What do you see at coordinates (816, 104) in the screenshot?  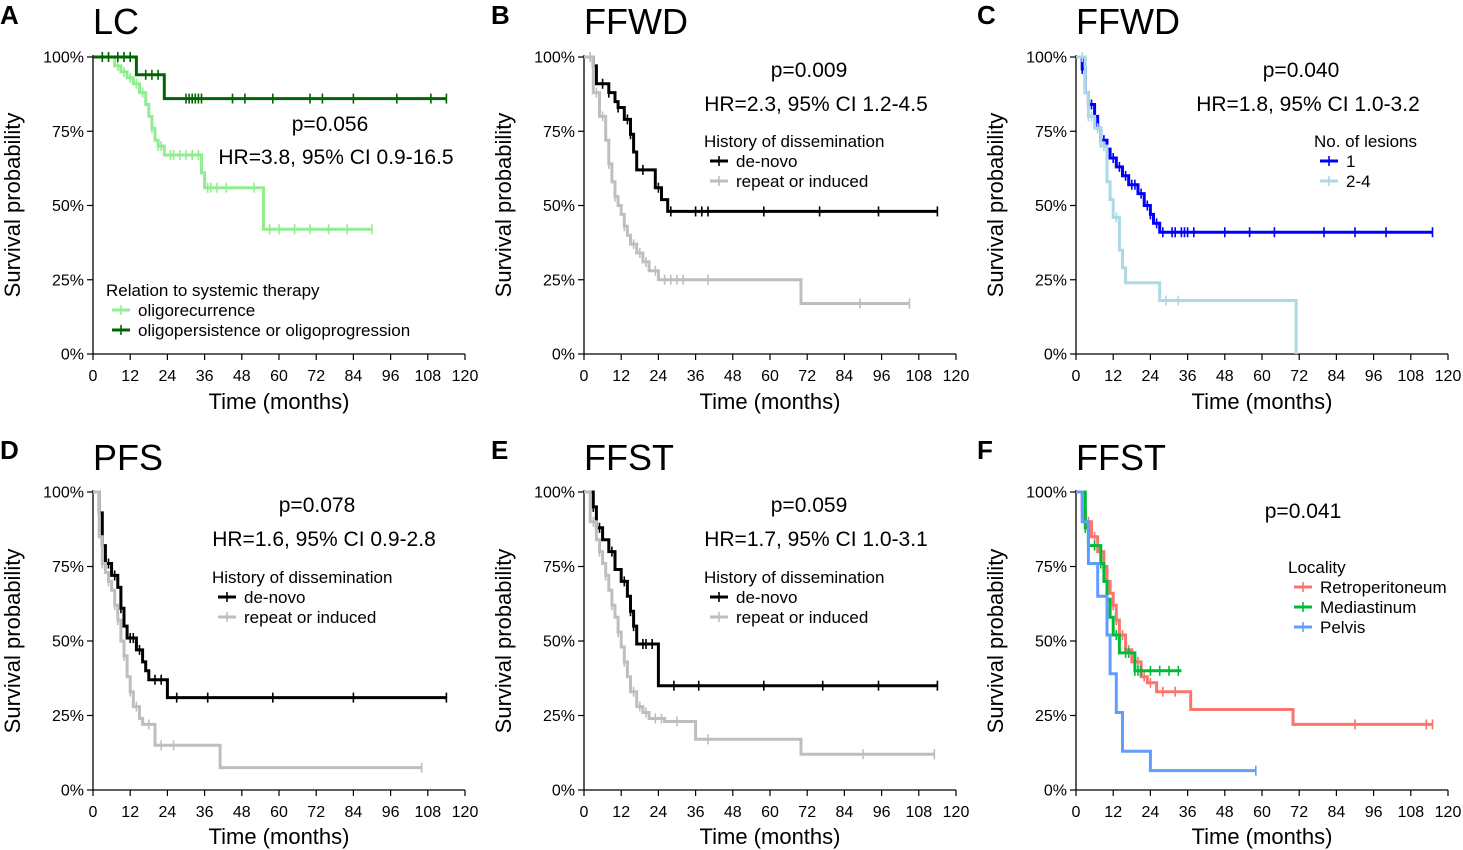 I see `hazard-ratio-label: HR=2.3, 95% CI 1.2-4.5` at bounding box center [816, 104].